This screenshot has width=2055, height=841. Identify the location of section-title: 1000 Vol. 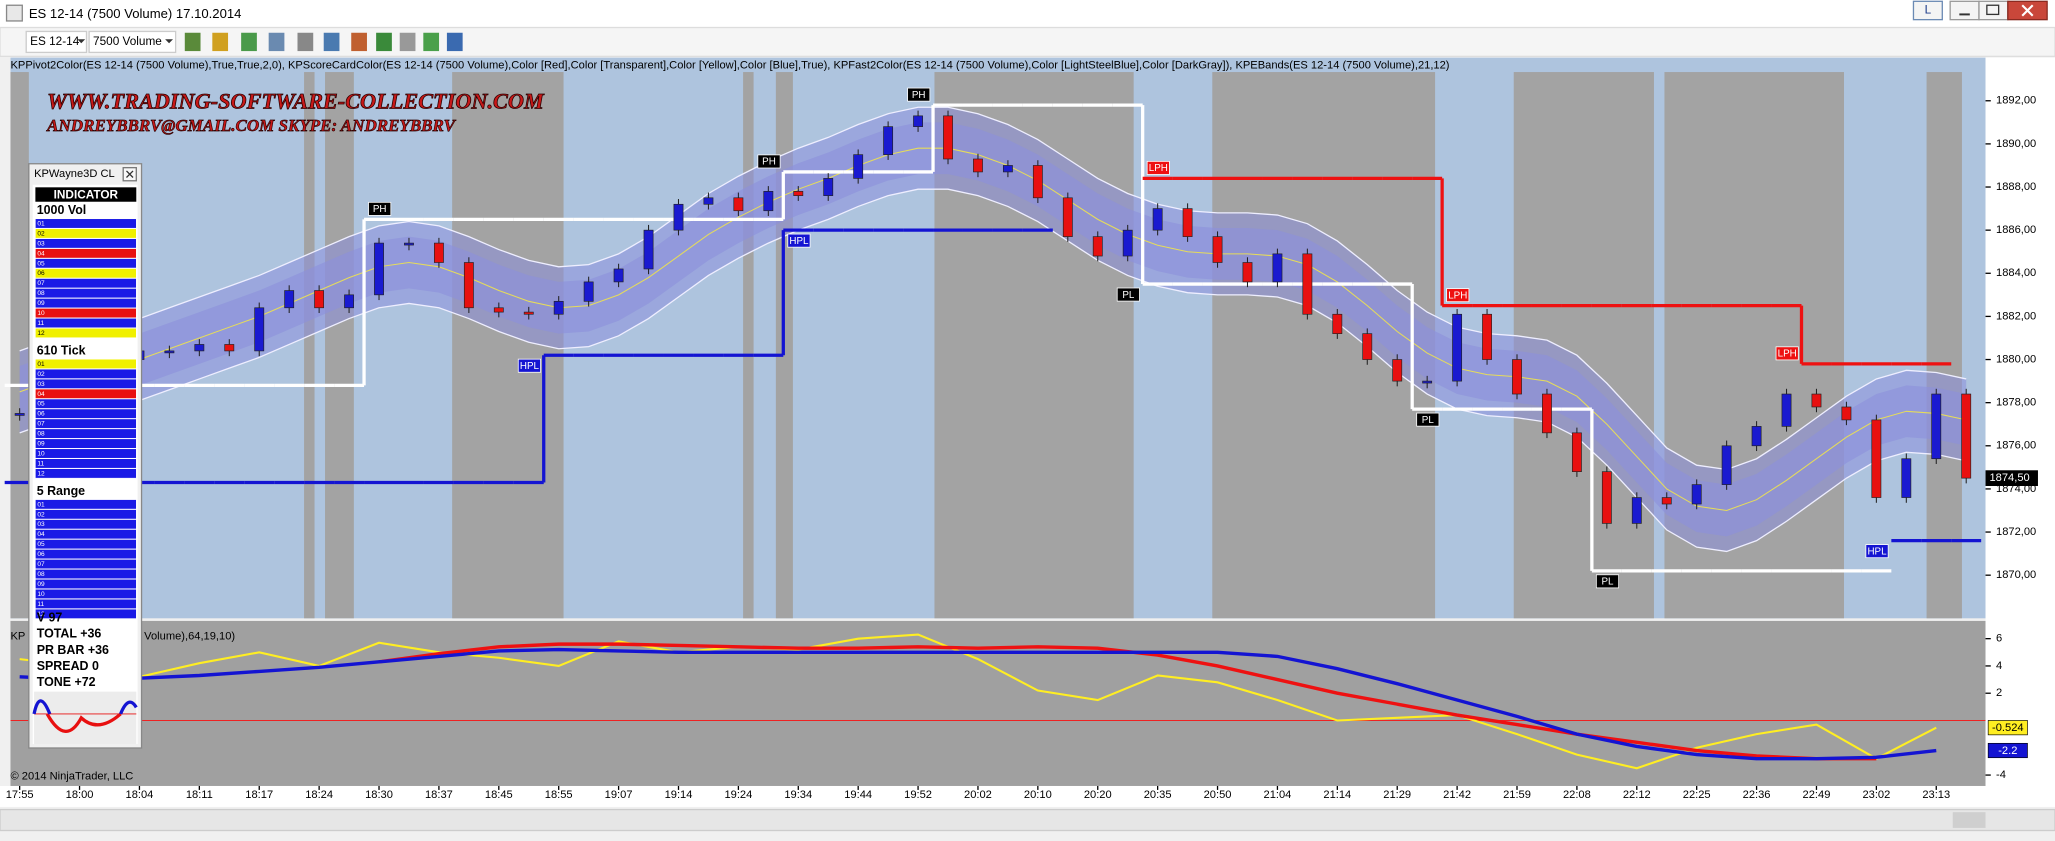
(62, 210).